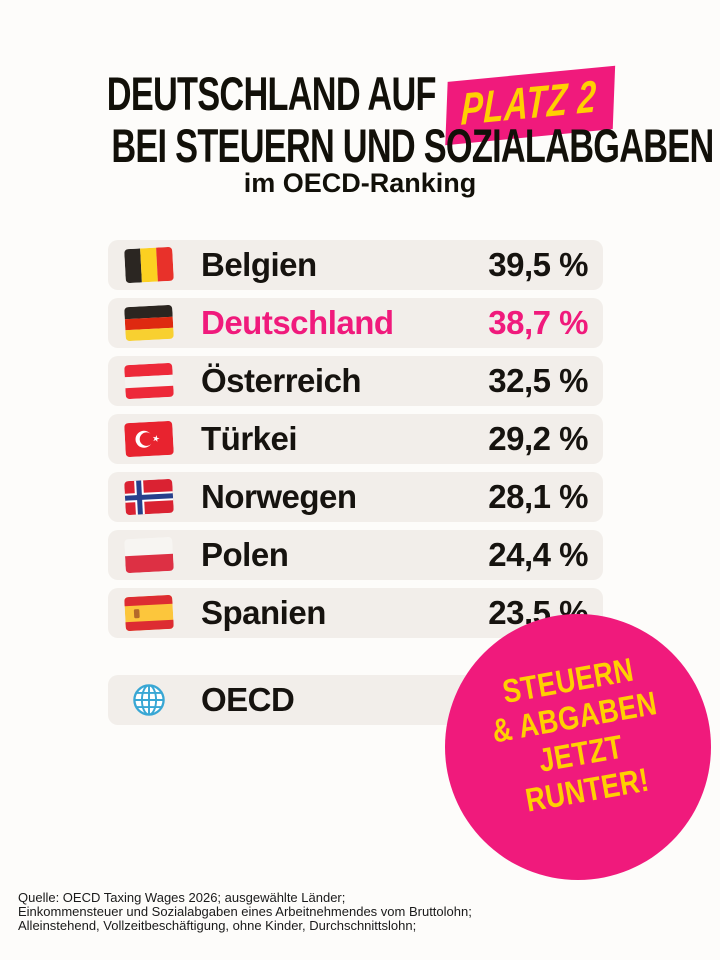 The image size is (720, 960). What do you see at coordinates (249, 438) in the screenshot?
I see `country-name: Türkei` at bounding box center [249, 438].